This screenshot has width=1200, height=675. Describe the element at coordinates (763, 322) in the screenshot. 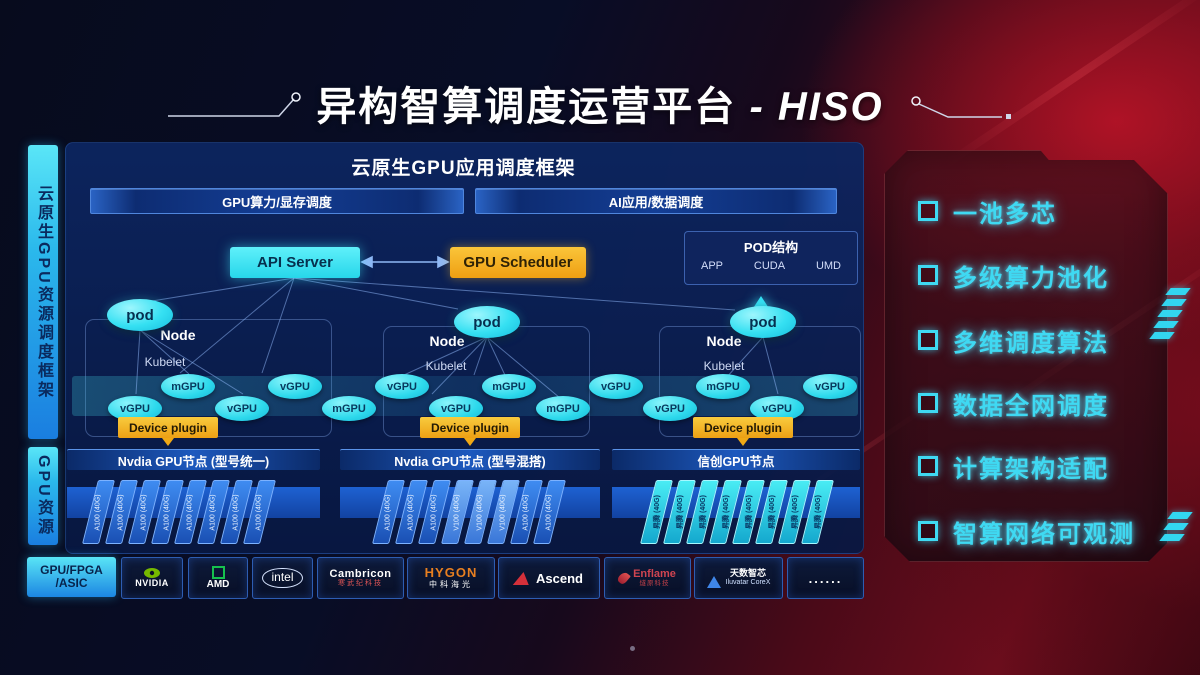

I see `pod-ellipse-3: pod` at that location.